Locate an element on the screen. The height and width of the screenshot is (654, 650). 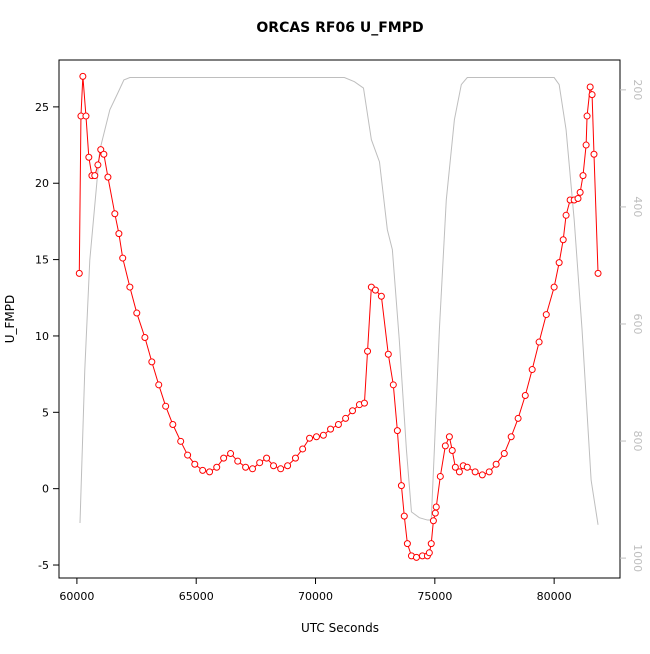
y2-tick-label: 600 is located at coordinates (637, 323).